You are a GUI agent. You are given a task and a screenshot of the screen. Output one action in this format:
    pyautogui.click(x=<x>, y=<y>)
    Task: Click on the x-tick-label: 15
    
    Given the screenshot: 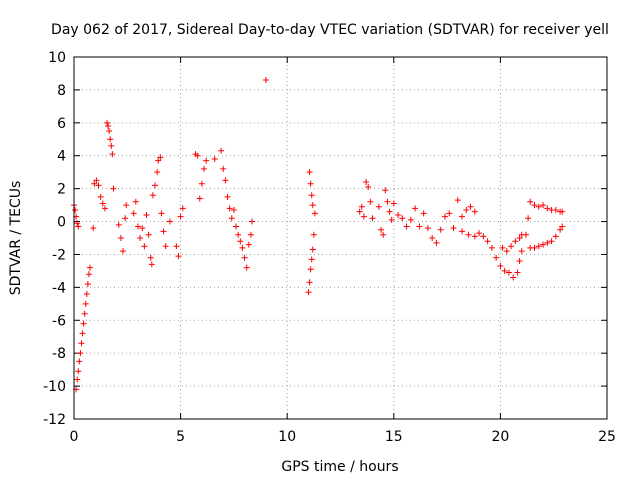 What is the action you would take?
    pyautogui.click(x=394, y=437)
    